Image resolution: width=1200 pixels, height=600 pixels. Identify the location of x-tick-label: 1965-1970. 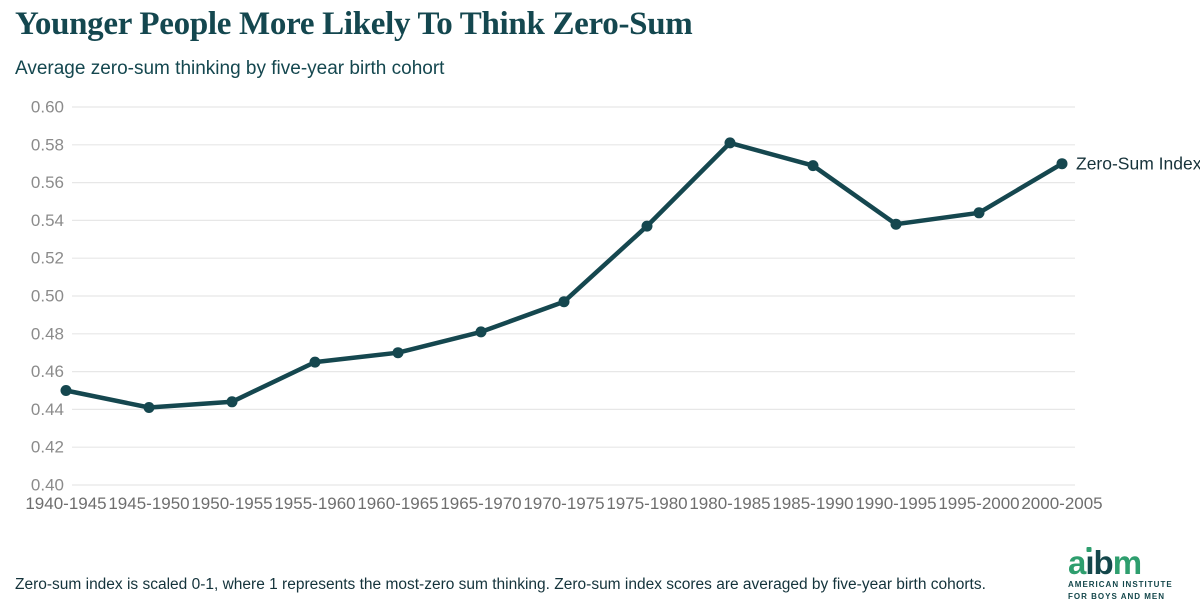
(480, 503).